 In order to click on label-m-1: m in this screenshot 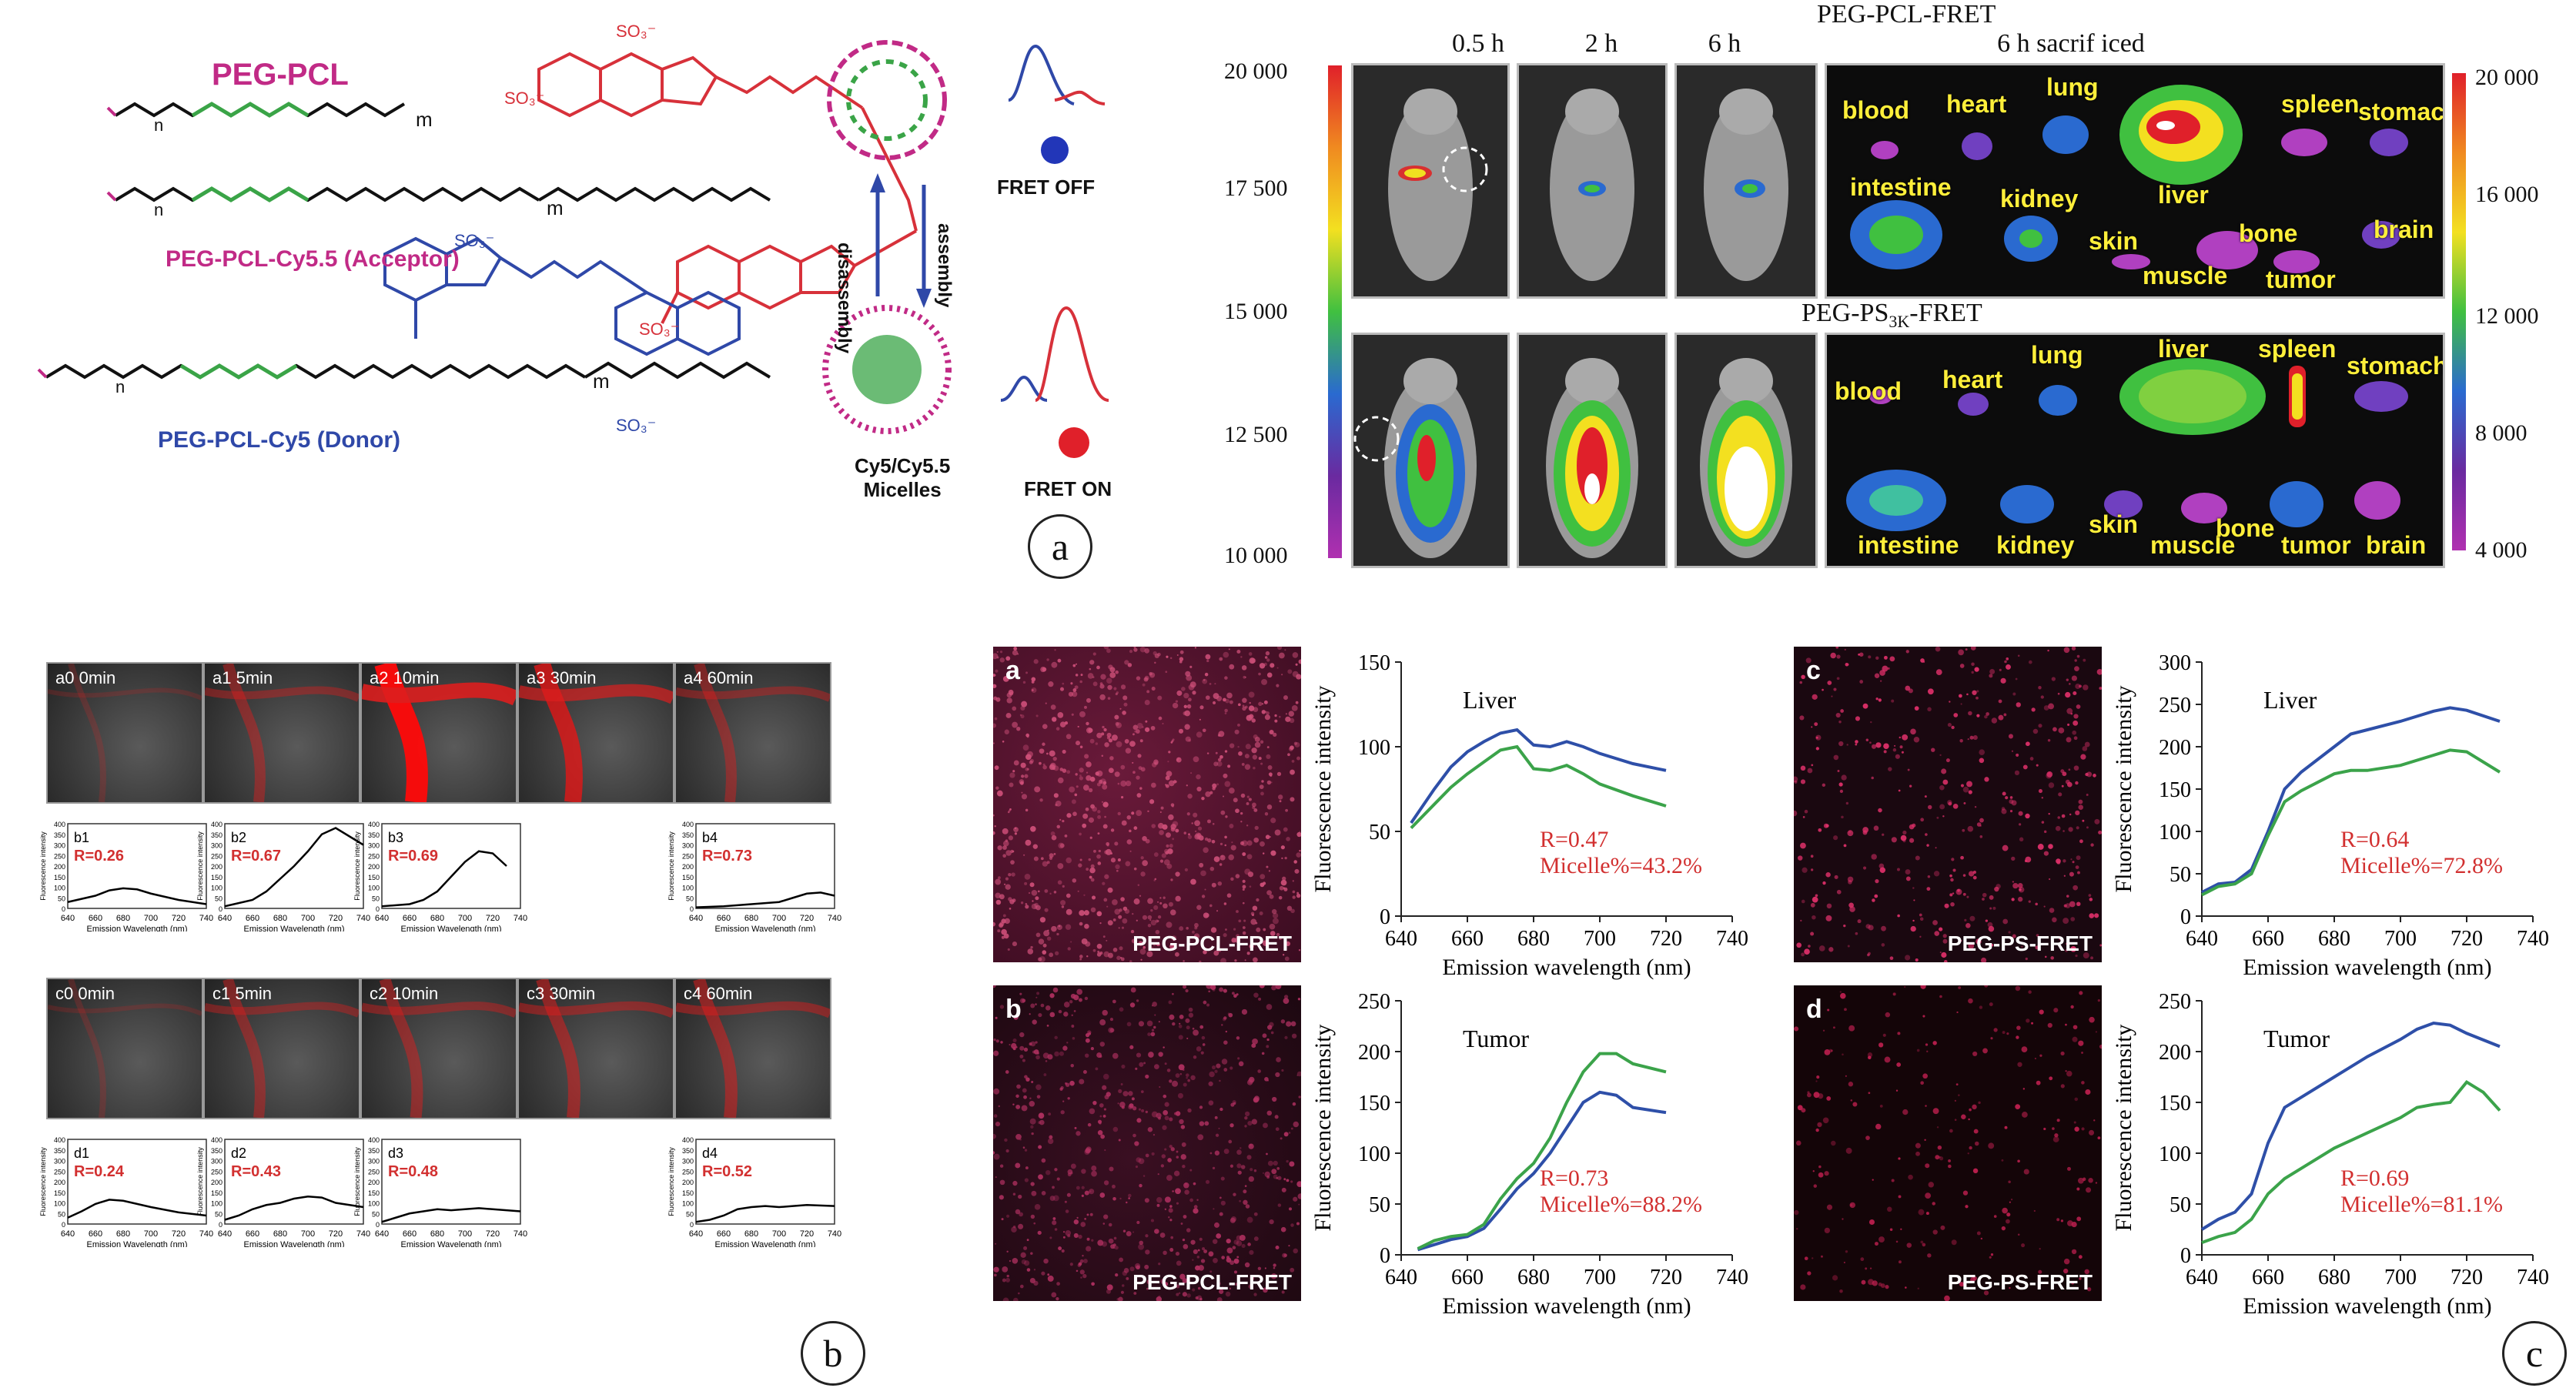, I will do `click(424, 119)`.